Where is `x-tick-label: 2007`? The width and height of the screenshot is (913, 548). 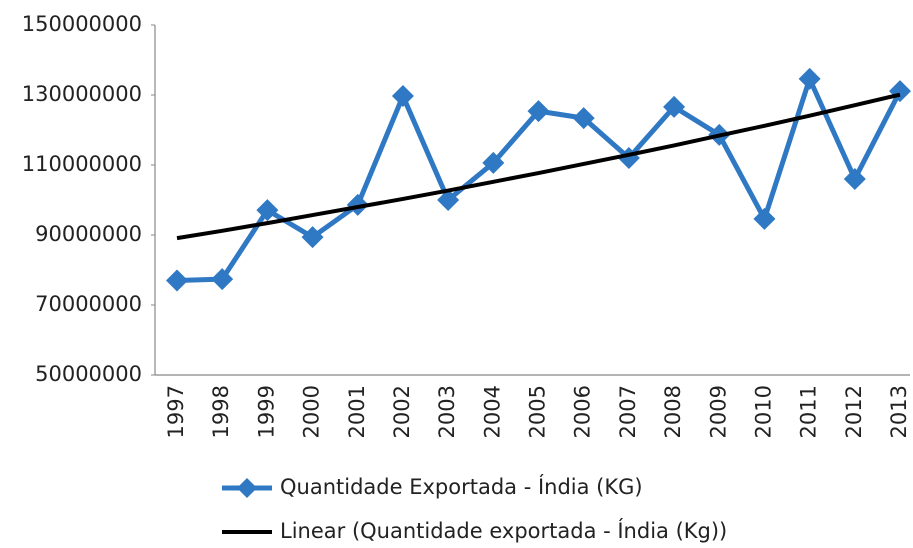 x-tick-label: 2007 is located at coordinates (628, 411).